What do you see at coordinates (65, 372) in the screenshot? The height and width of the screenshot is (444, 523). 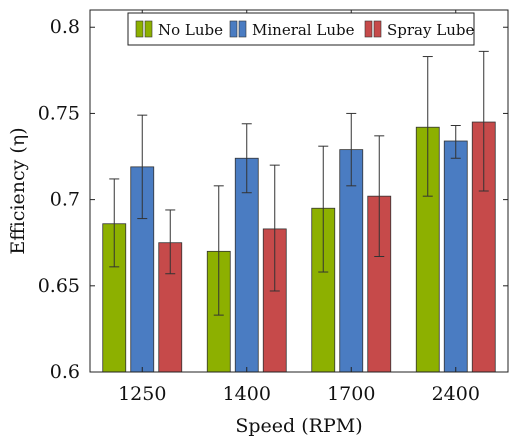 I see `y-tick-label: 0.6` at bounding box center [65, 372].